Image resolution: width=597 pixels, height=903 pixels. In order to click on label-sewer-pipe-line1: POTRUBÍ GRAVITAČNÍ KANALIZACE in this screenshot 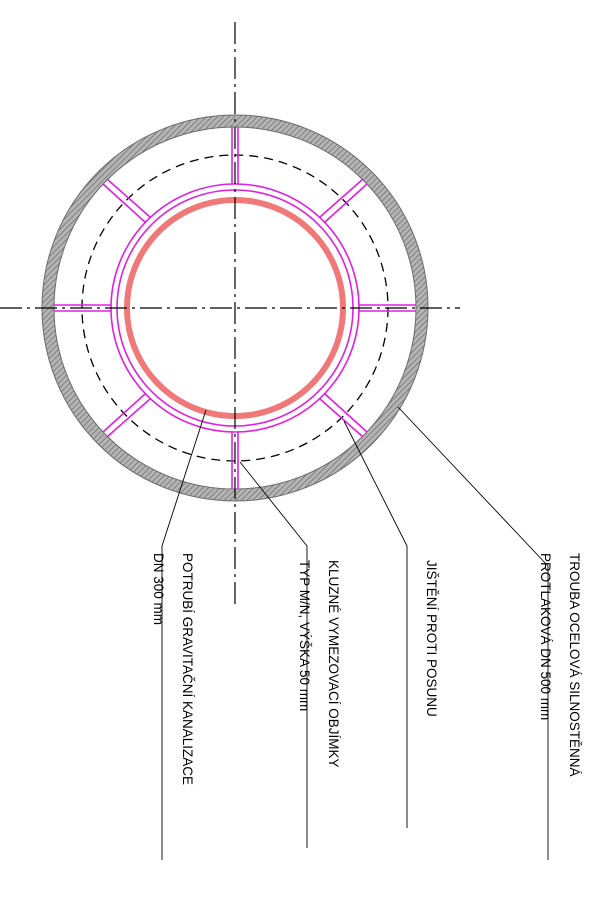, I will do `click(187, 669)`.